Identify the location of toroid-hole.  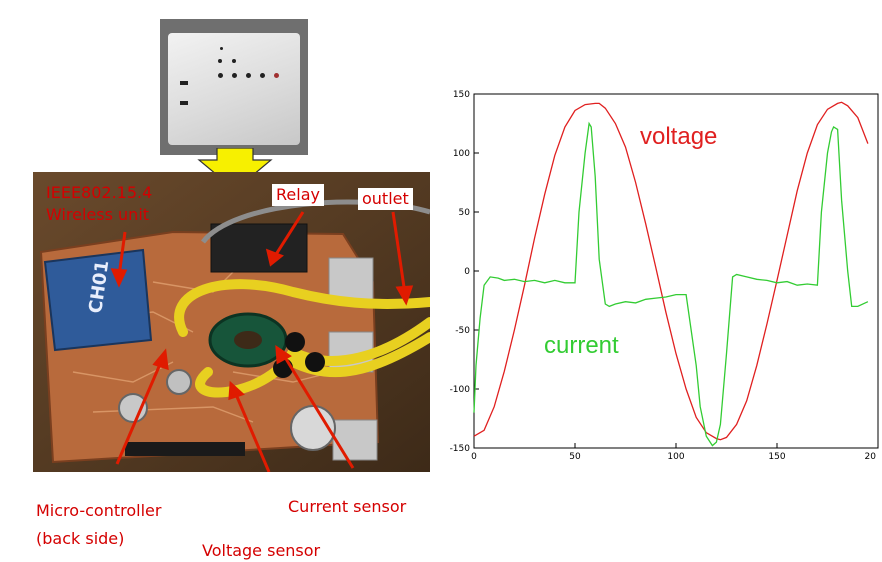
(248, 340).